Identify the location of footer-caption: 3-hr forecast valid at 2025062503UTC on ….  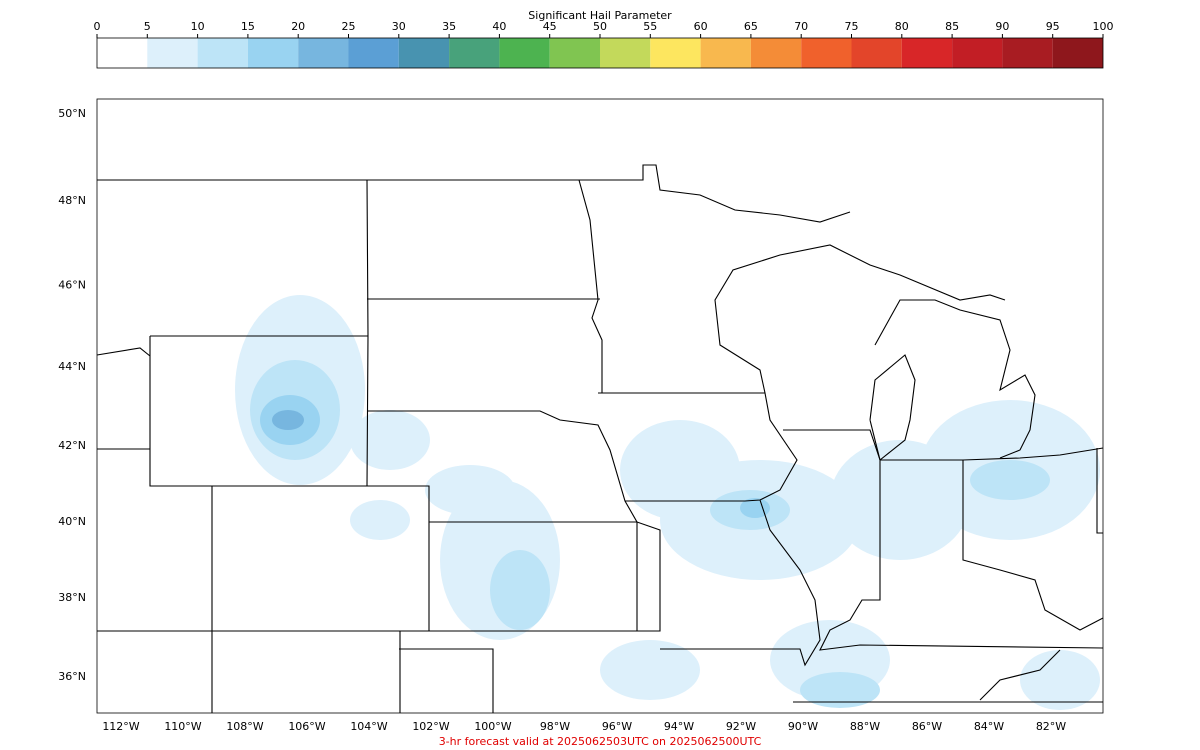
(600, 741).